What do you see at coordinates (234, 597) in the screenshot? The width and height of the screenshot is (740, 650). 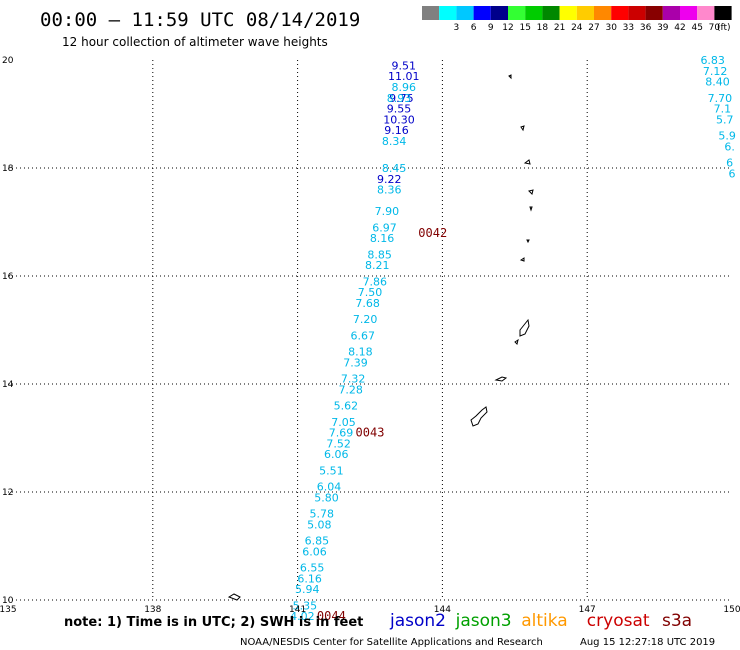 I see `island-ulithi` at bounding box center [234, 597].